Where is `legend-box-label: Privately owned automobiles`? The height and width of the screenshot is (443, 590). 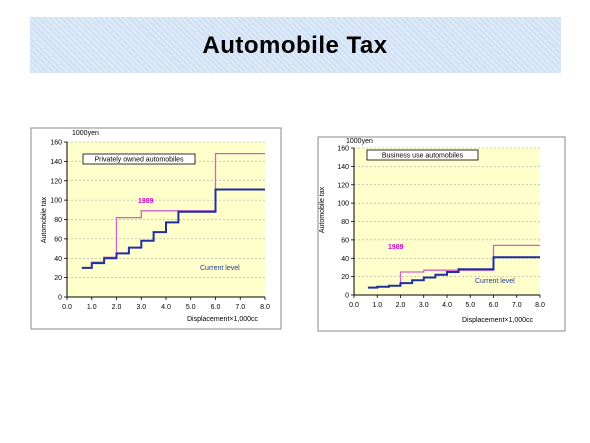 legend-box-label: Privately owned automobiles is located at coordinates (139, 160).